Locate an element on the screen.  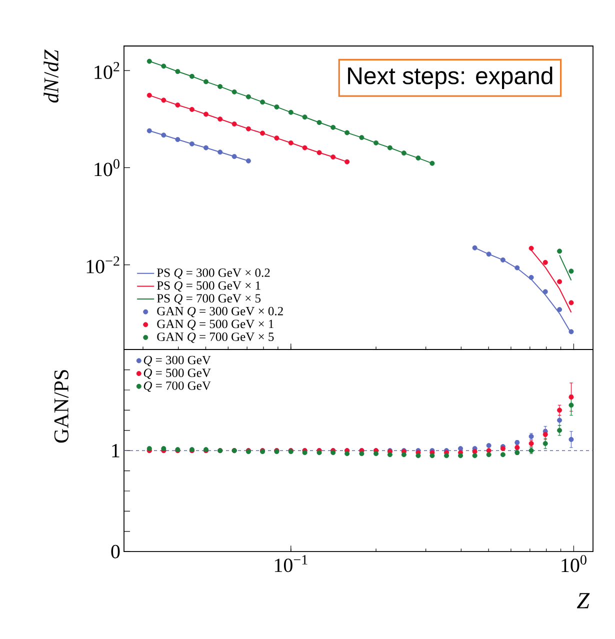
x-tick-label: 10$^{−1}$ is located at coordinates (291, 563).